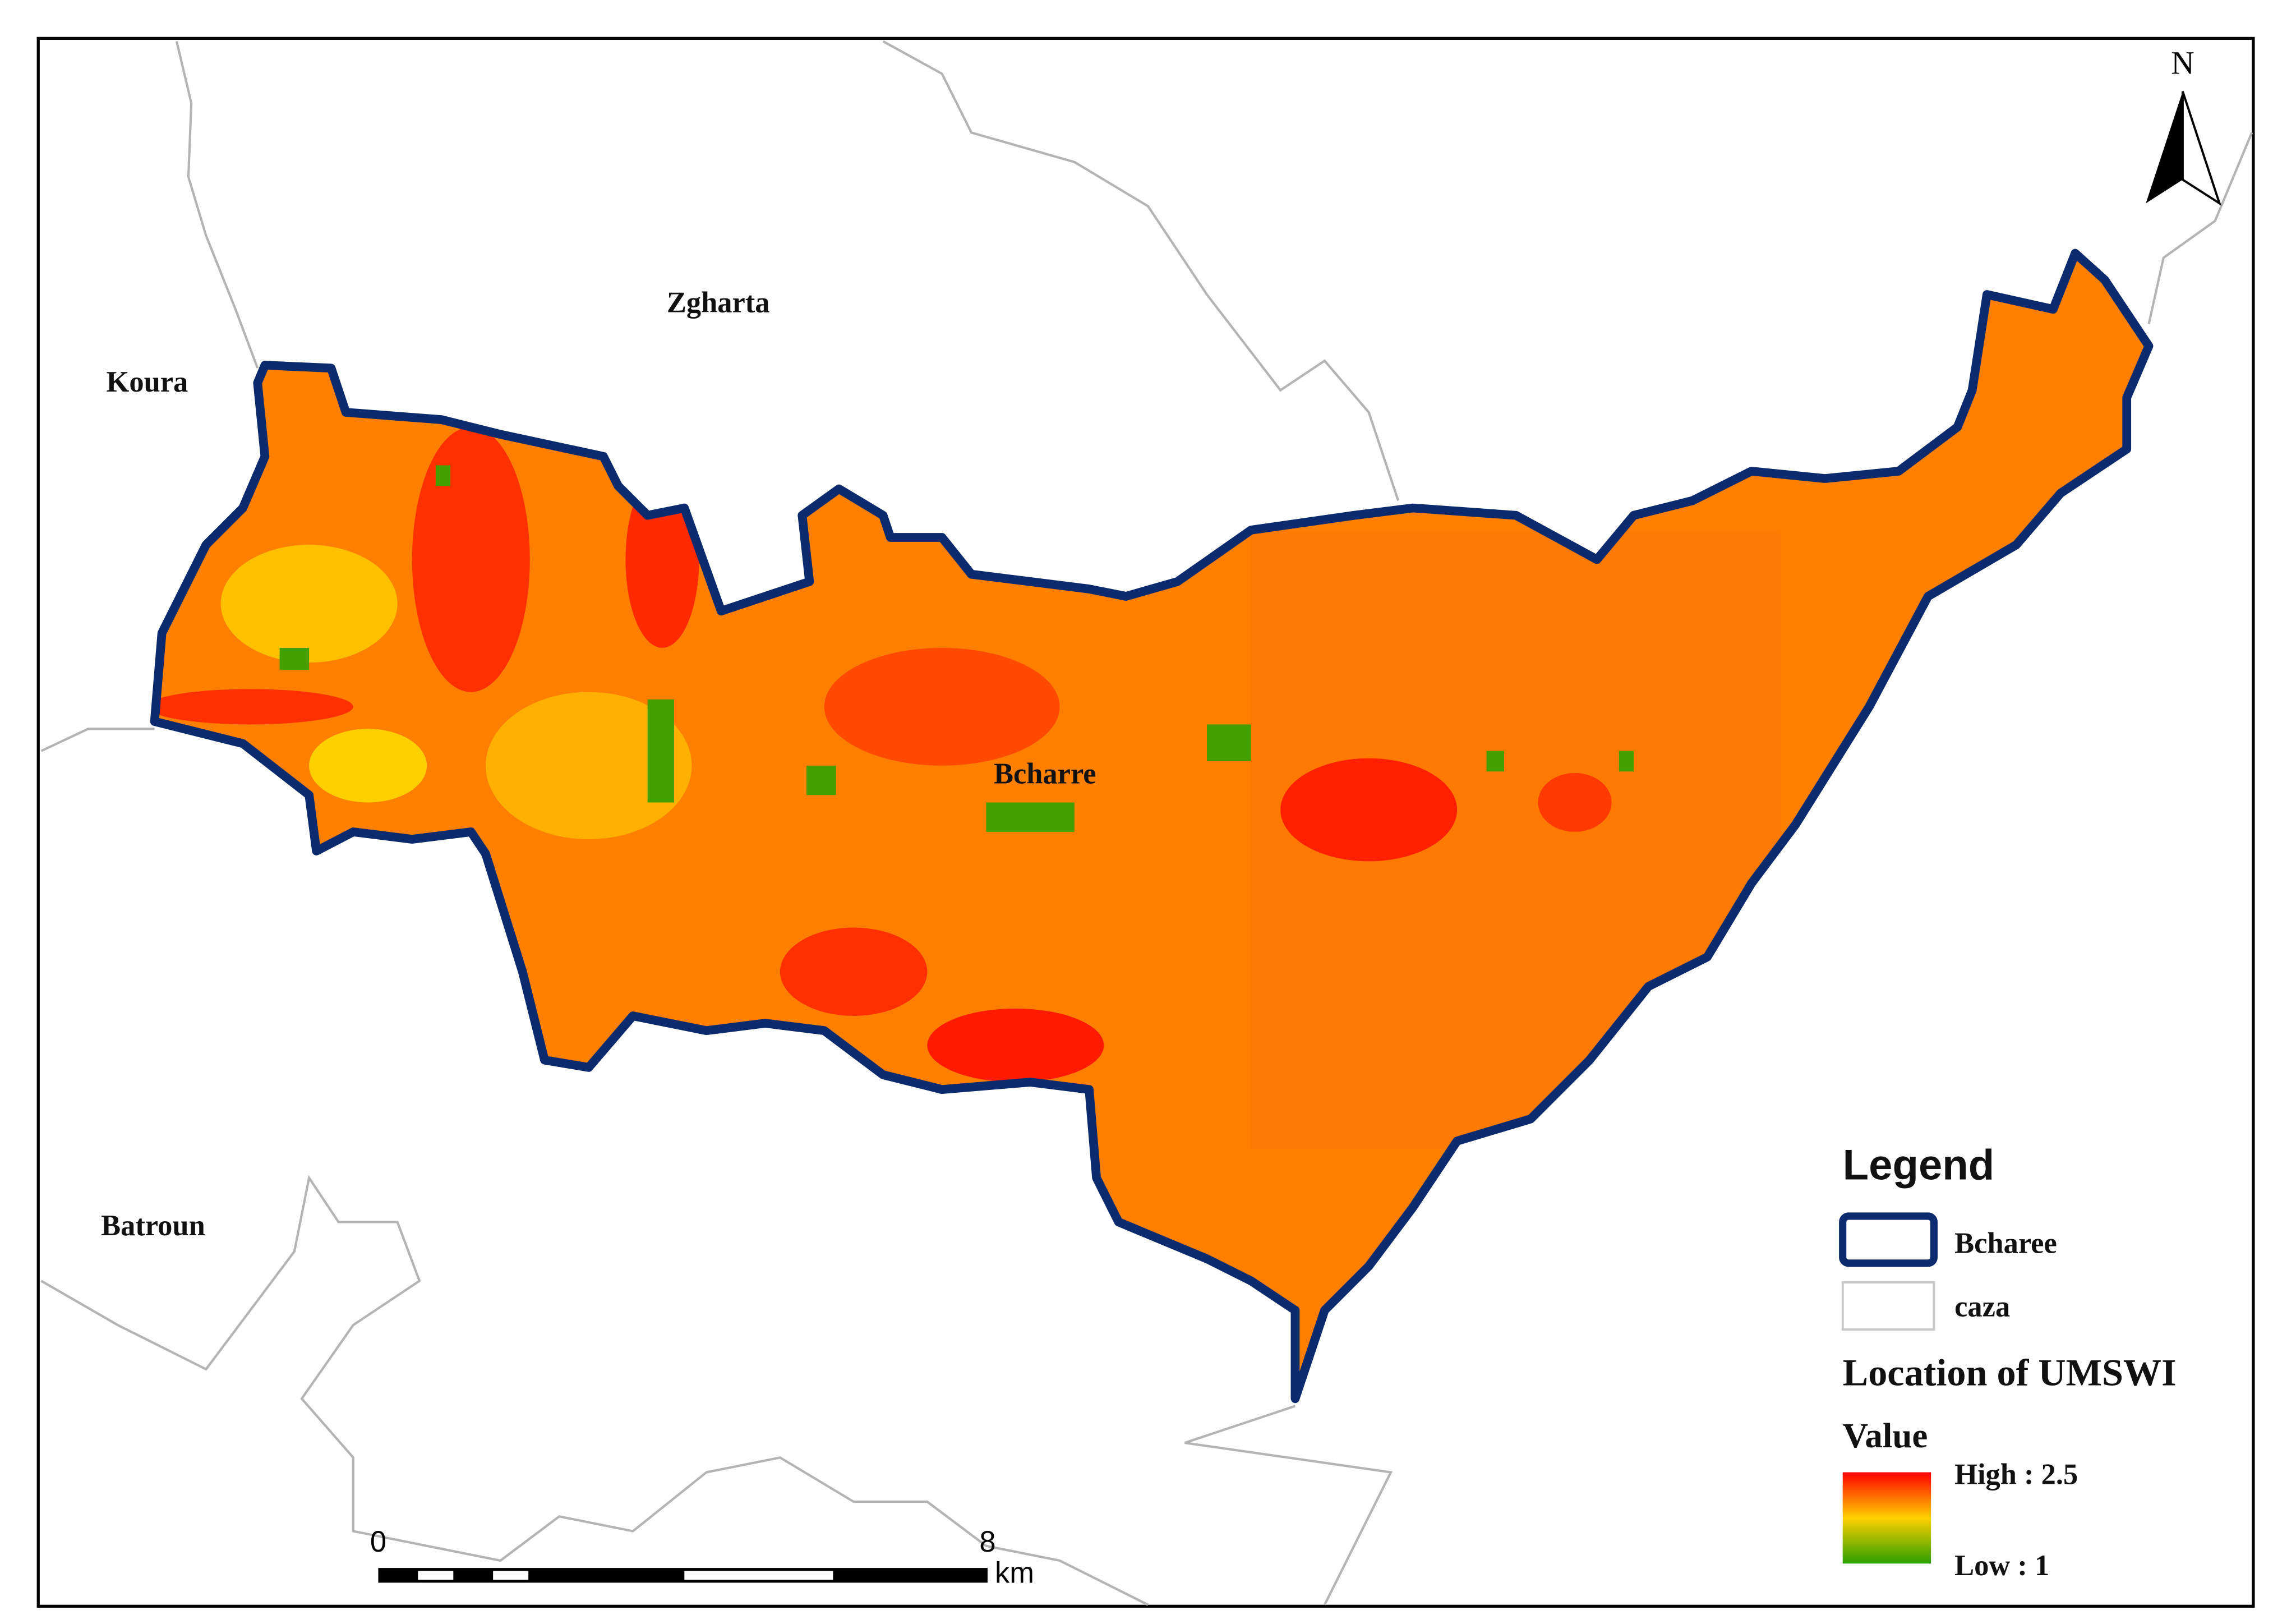 Image resolution: width=2296 pixels, height=1624 pixels. I want to click on place-label: Koura, so click(147, 382).